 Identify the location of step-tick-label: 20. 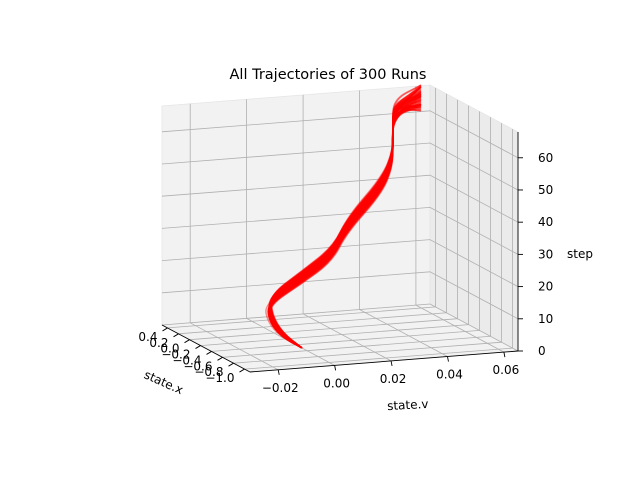
(545, 287).